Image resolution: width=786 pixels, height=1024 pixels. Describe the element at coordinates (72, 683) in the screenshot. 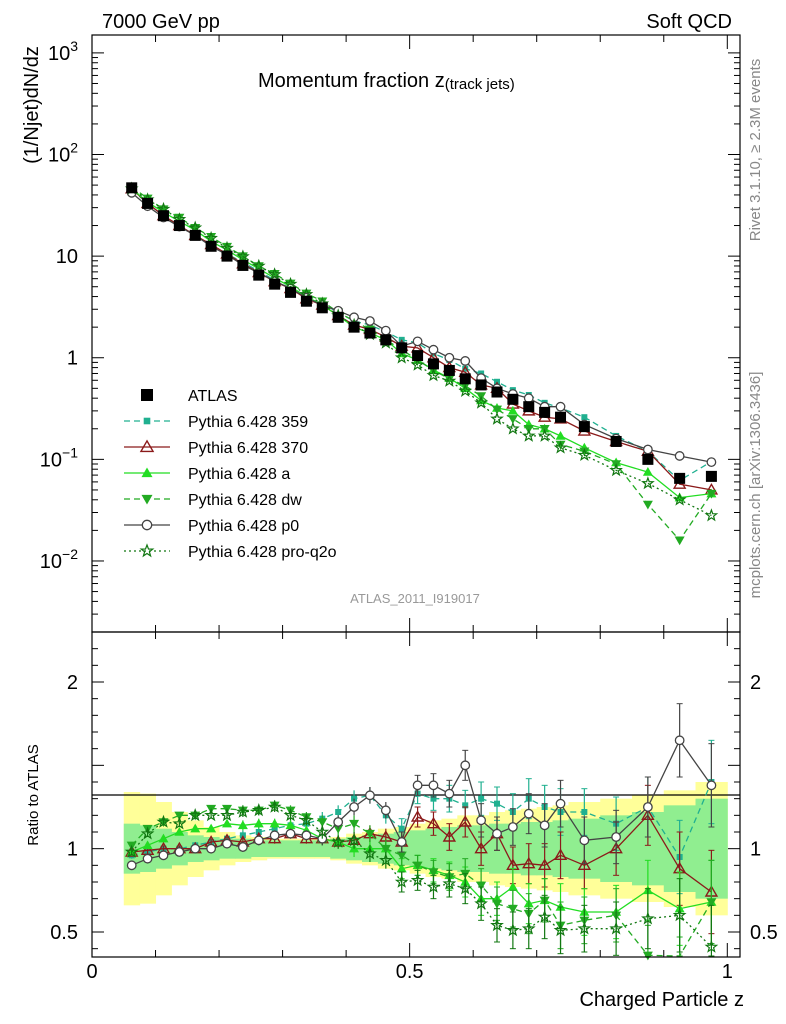

I see `ratio-ytick-label-left-0: 2` at that location.